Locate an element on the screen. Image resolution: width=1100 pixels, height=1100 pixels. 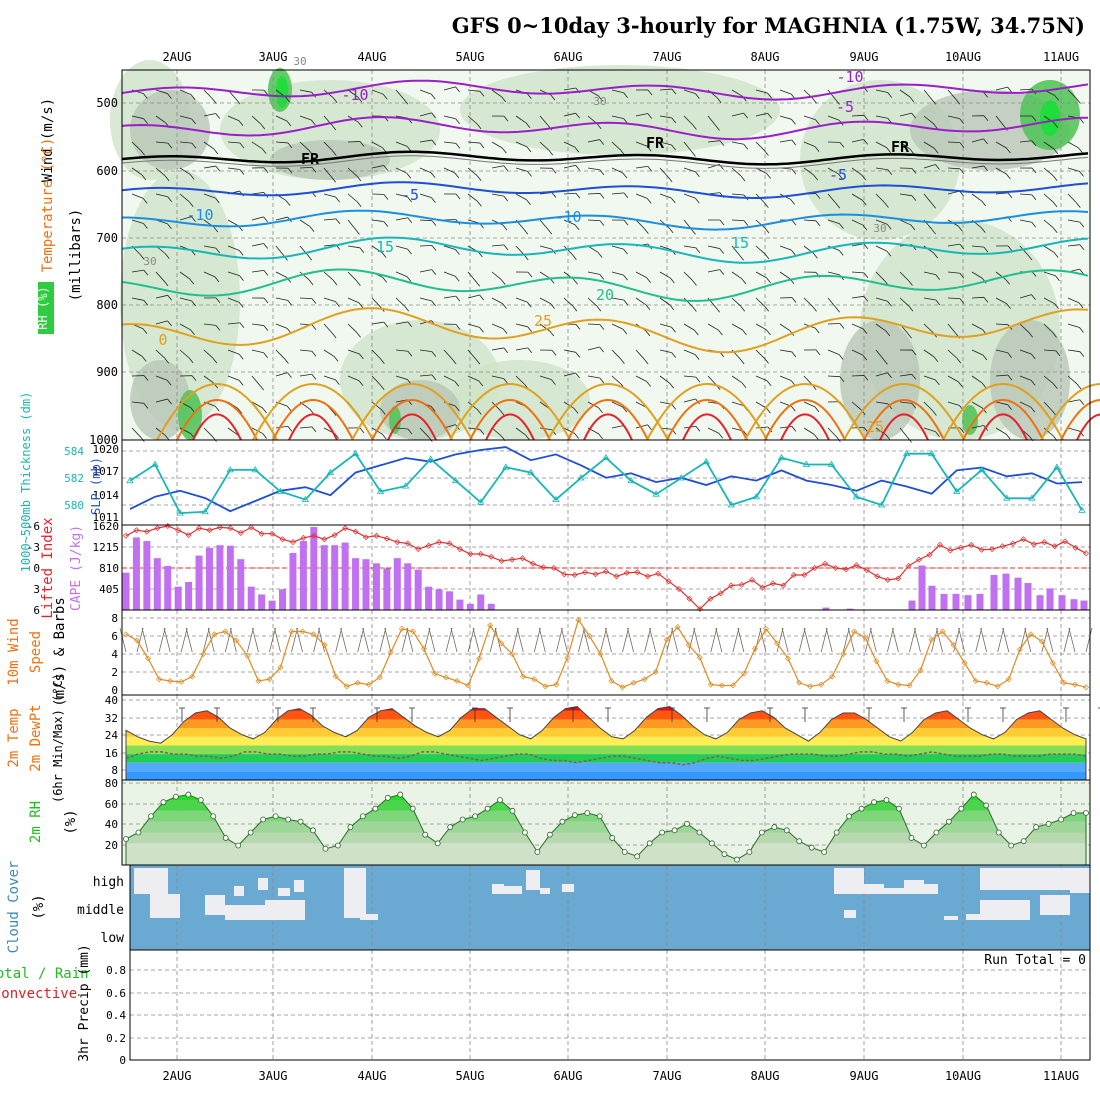
contour-label: -5 is located at coordinates (838, 175).